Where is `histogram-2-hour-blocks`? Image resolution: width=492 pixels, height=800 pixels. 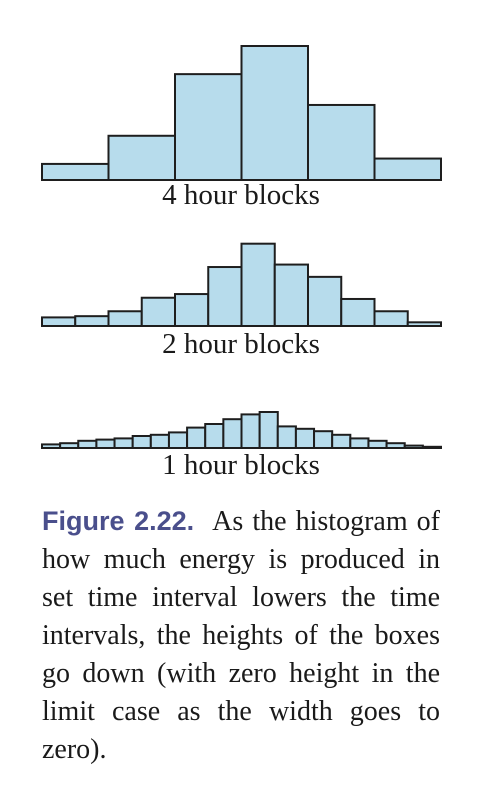
histogram-2-hour-blocks is located at coordinates (241, 285).